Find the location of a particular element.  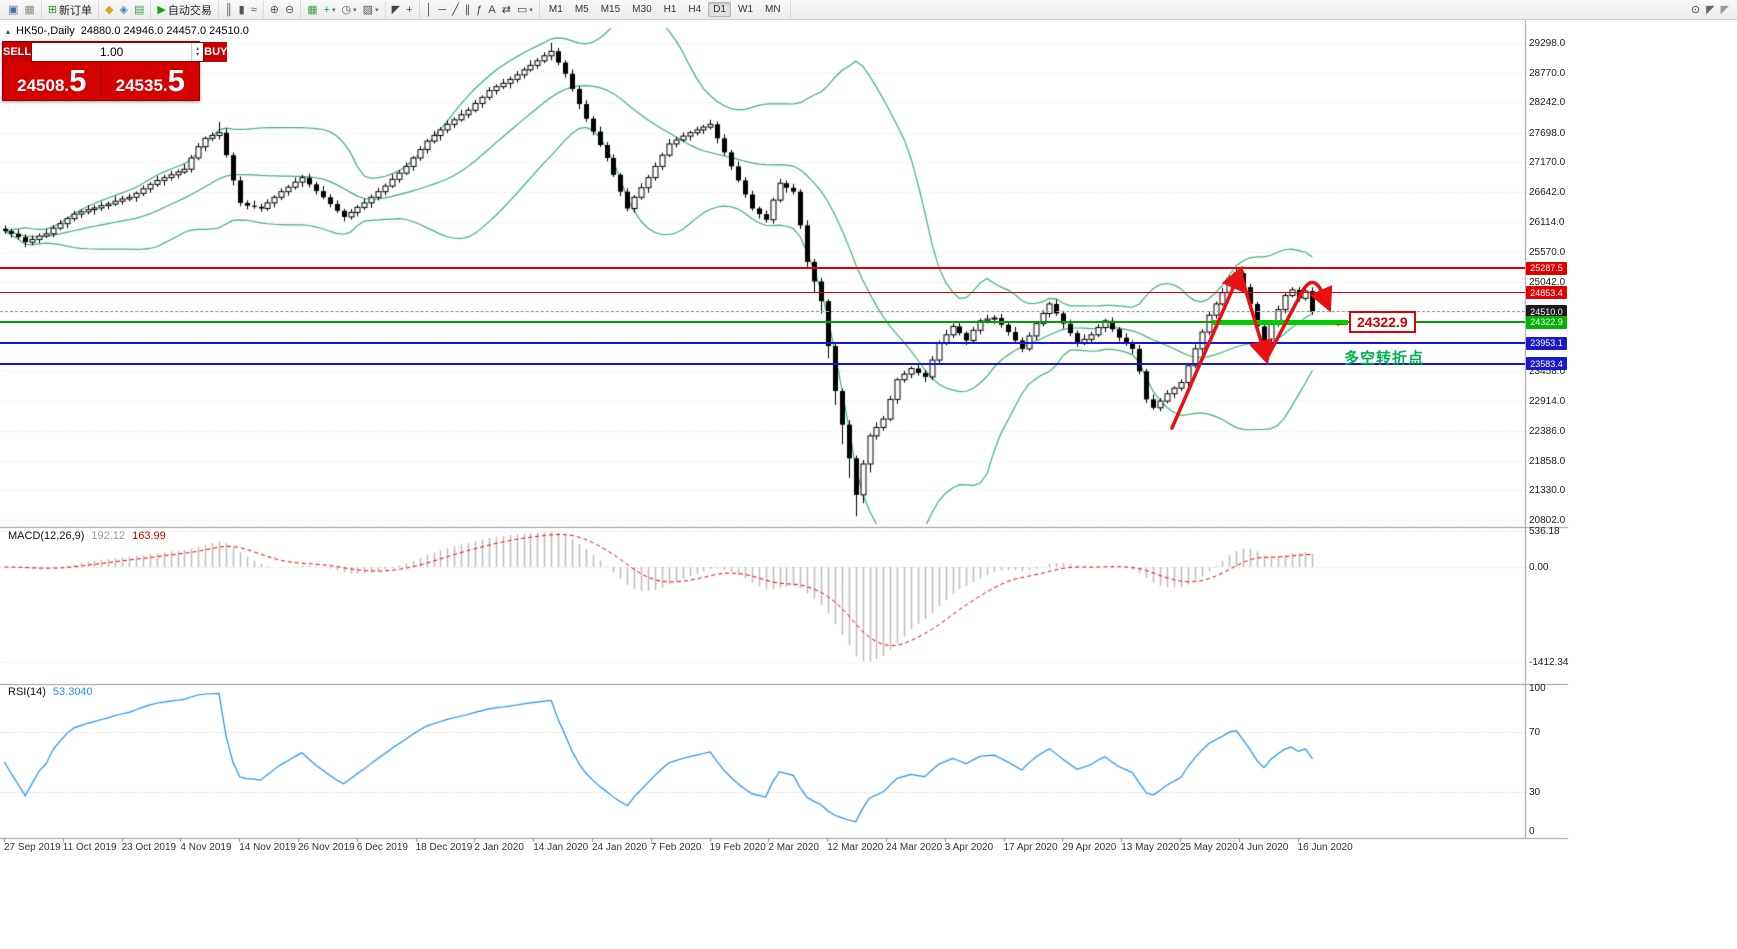

auto-trading-button: ▶ 自动交易 is located at coordinates (184, 10).